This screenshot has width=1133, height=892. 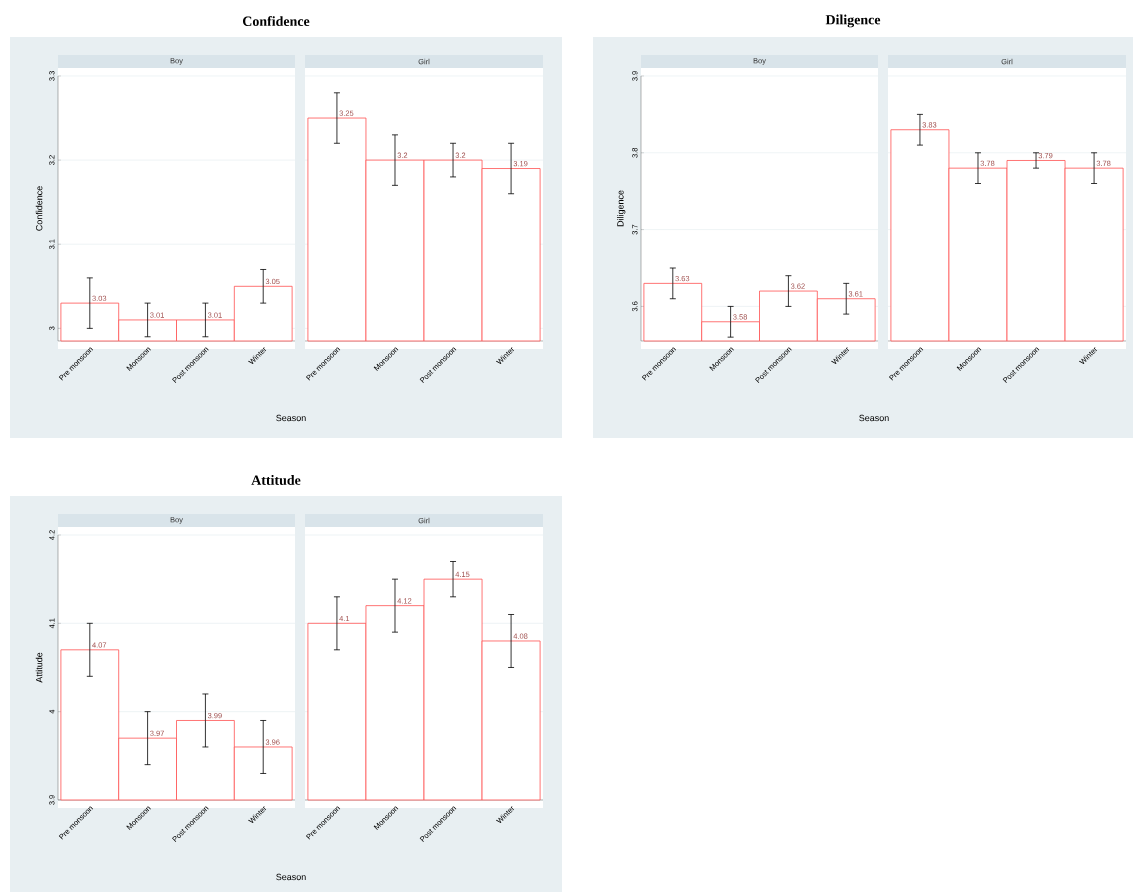 What do you see at coordinates (276, 480) in the screenshot?
I see `chart-title: Attitude` at bounding box center [276, 480].